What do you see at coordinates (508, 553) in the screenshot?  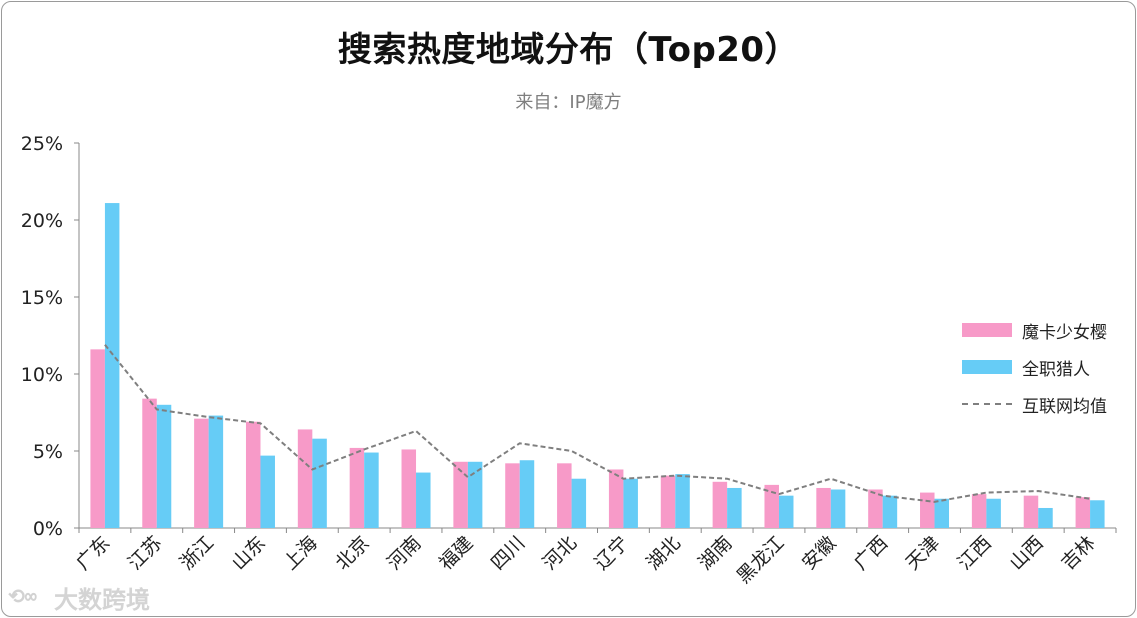 I see `x-tick-label: 四川` at bounding box center [508, 553].